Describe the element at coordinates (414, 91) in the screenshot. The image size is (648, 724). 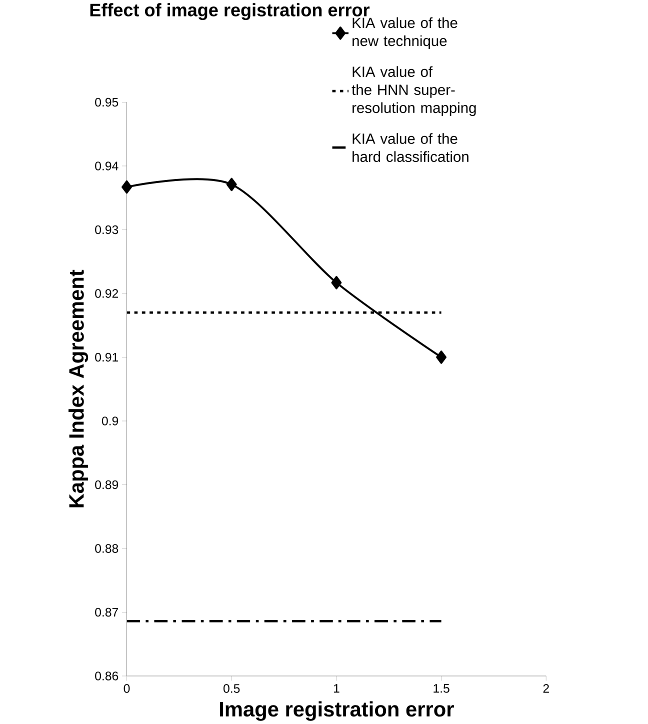
I see `legend-label: KIA value of the HNN super-resolution mapping` at that location.